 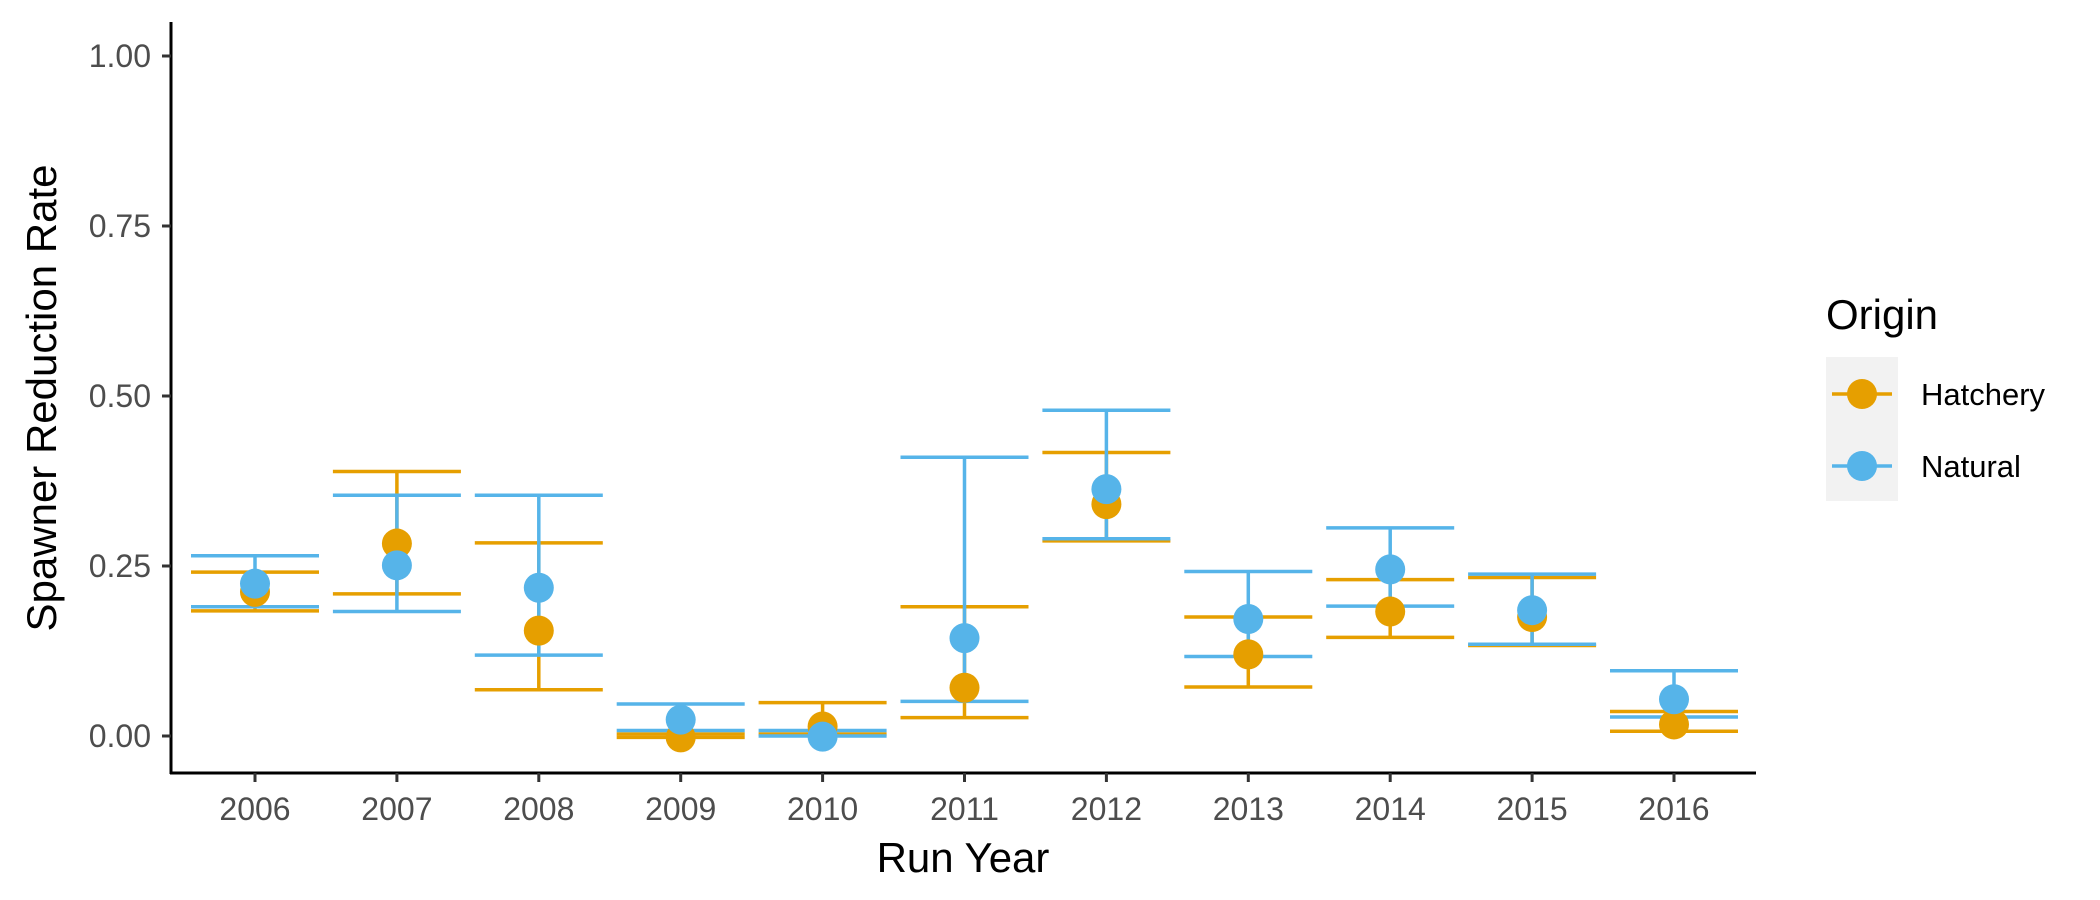 What do you see at coordinates (1390, 809) in the screenshot?
I see `x-tick-label: 2014` at bounding box center [1390, 809].